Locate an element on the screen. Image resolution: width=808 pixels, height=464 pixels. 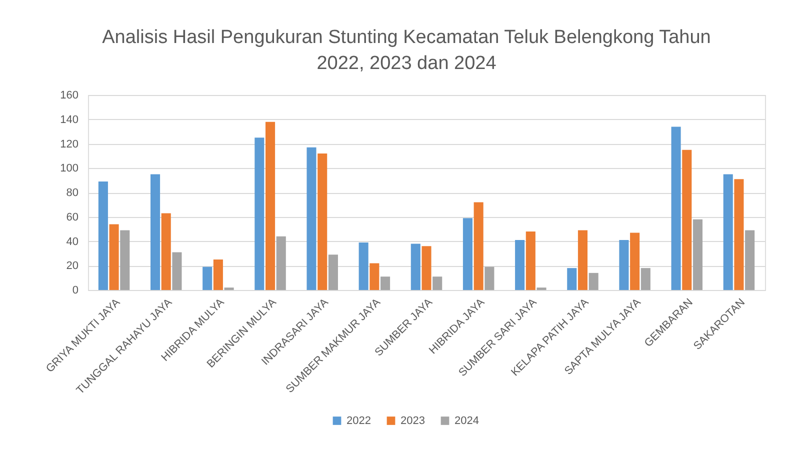
y-tick-label: 60 is located at coordinates (72, 217).